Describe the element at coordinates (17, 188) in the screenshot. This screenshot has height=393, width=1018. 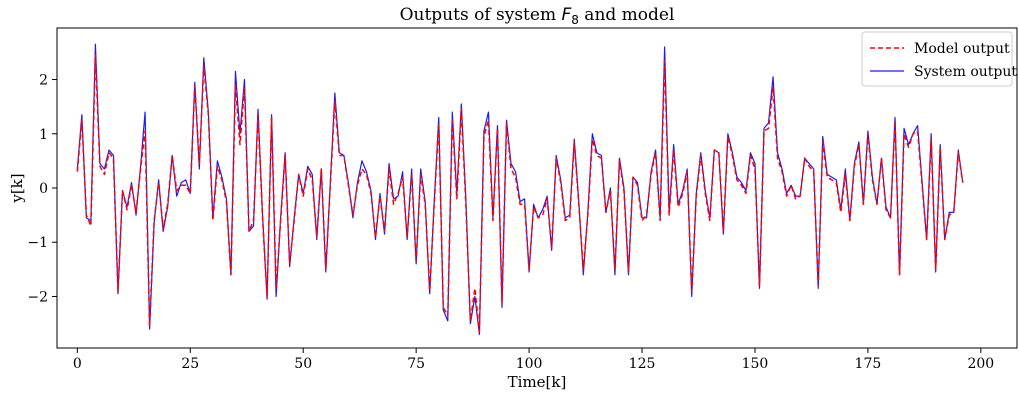
I see `y-axis-label: y[k]` at that location.